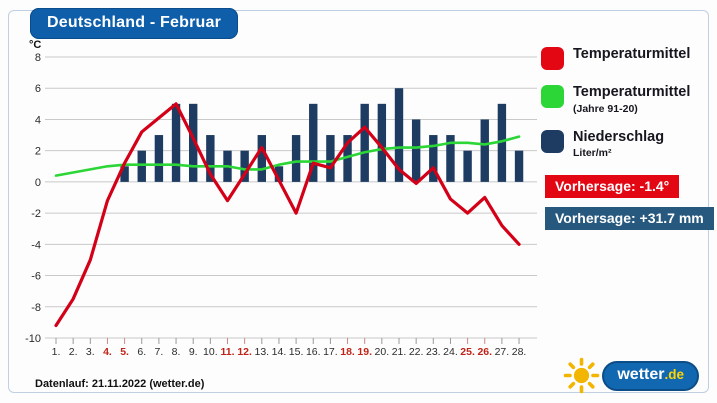 The height and width of the screenshot is (403, 717). What do you see at coordinates (210, 352) in the screenshot?
I see `svg-text: 10.` at bounding box center [210, 352].